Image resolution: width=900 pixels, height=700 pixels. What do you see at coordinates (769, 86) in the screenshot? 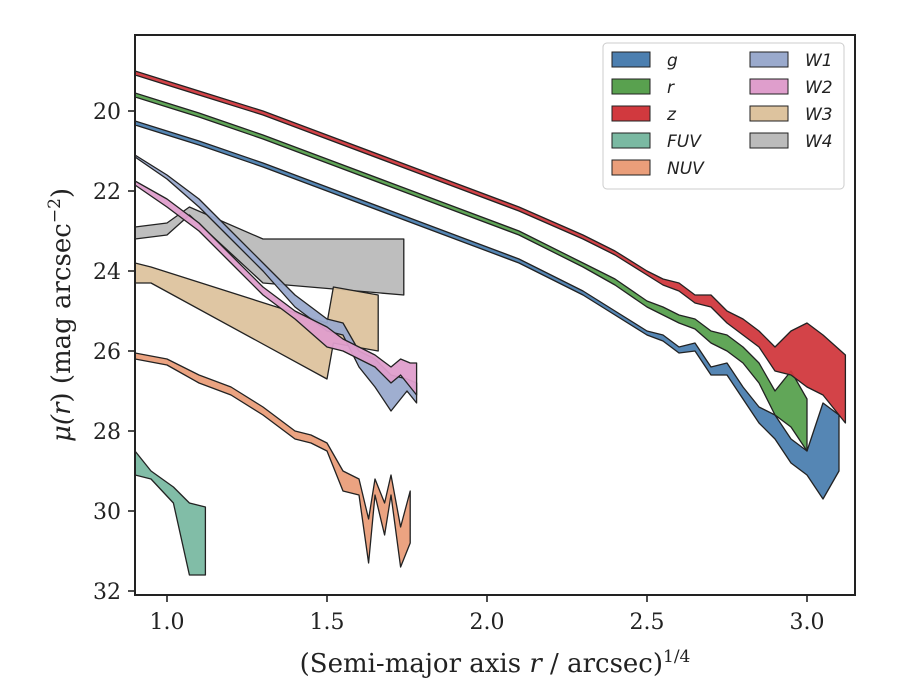
I see `legend-swatch-w2` at bounding box center [769, 86].